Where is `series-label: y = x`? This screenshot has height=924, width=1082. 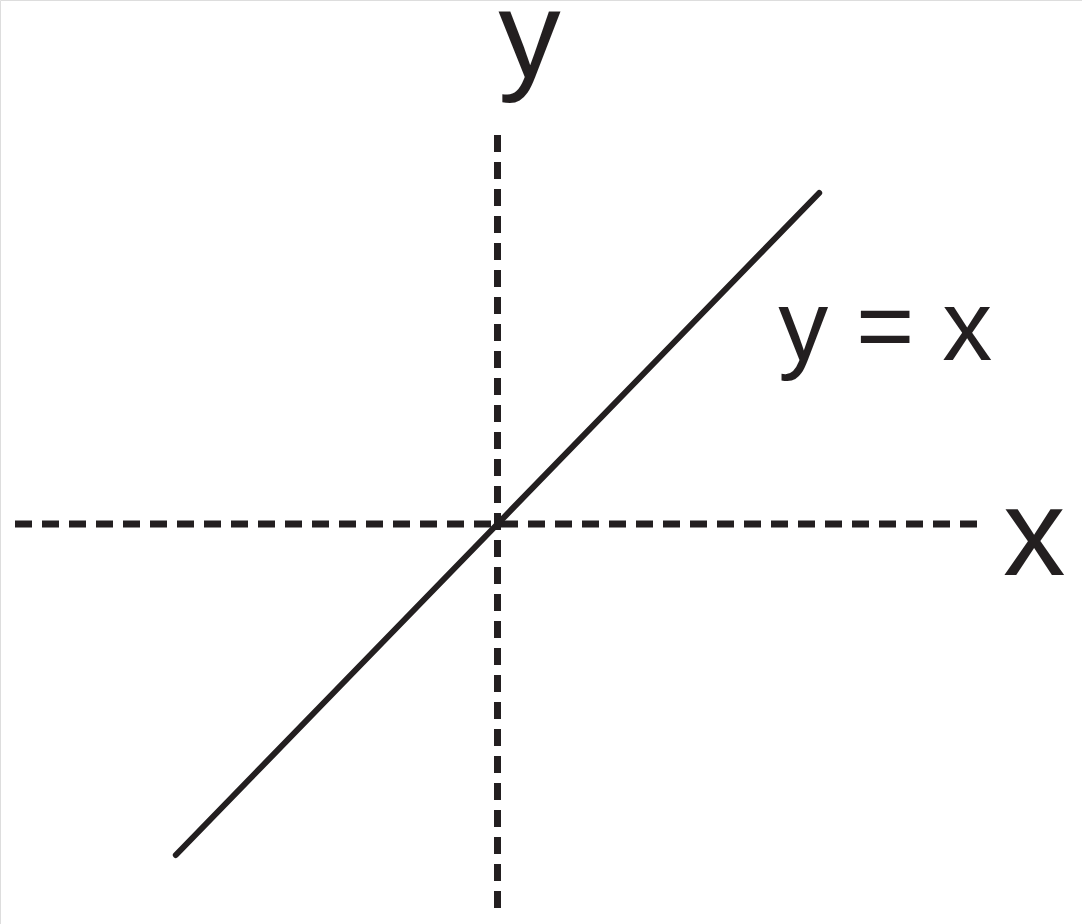
series-label: y = x is located at coordinates (885, 324).